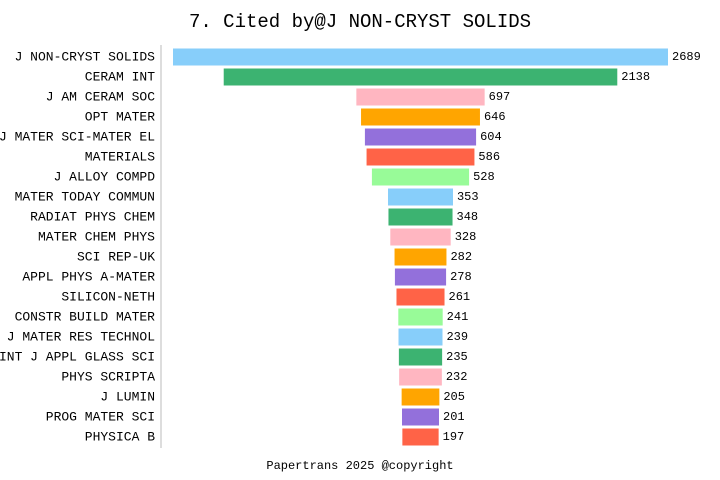 The height and width of the screenshot is (480, 720). I want to click on value-label: 2689, so click(686, 57).